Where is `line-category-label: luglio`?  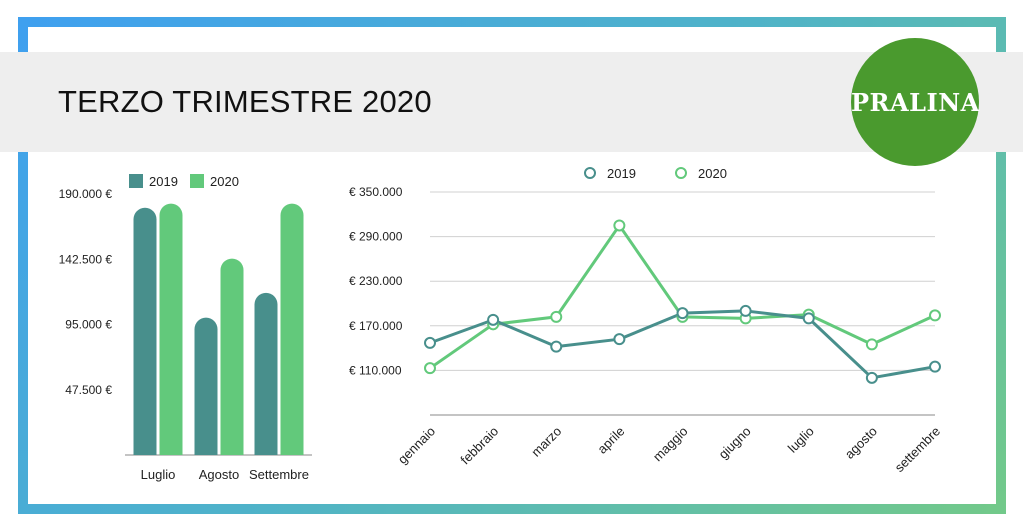
line-category-label: luglio is located at coordinates (801, 440).